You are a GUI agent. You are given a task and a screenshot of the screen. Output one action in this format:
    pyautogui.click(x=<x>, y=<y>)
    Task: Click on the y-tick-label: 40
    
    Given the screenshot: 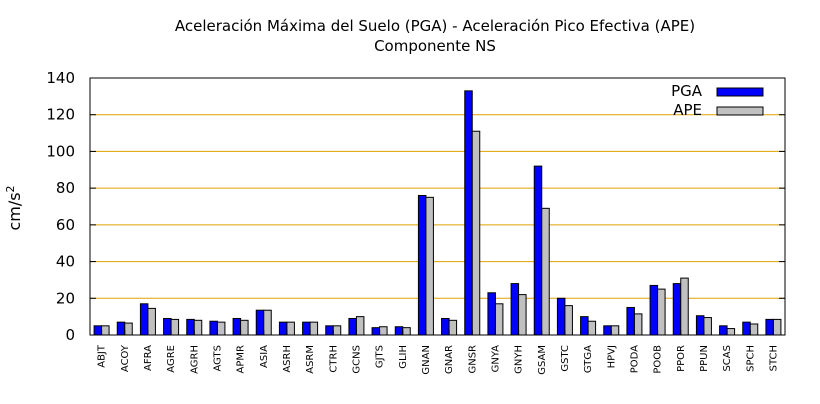 What is the action you would take?
    pyautogui.click(x=65, y=262)
    